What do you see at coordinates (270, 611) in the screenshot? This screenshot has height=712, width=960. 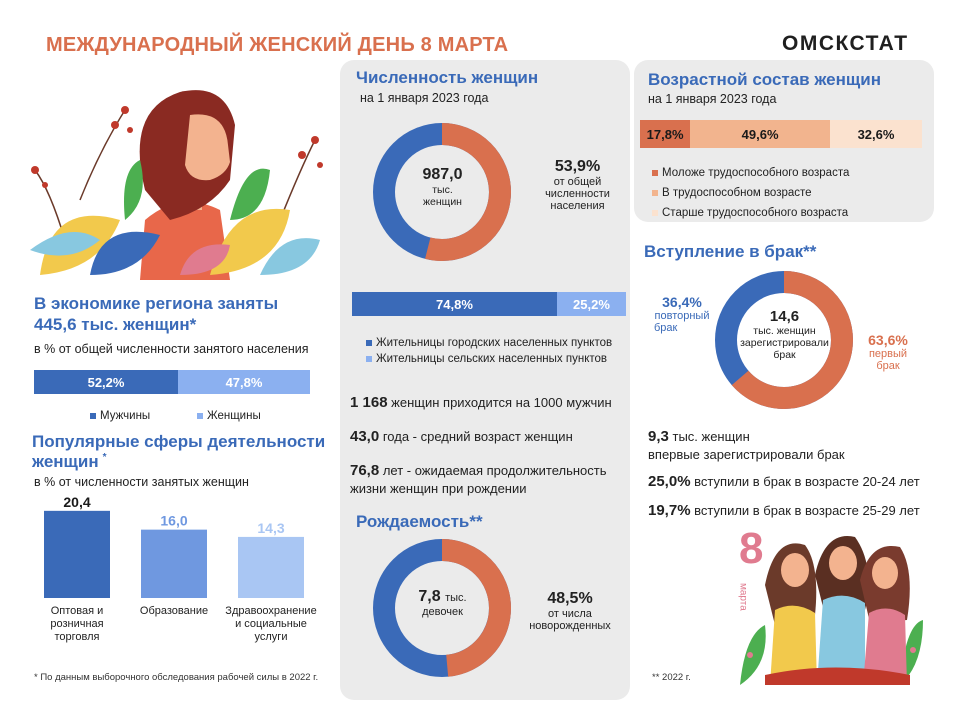 I see `sphere-category-label: Здравоохранение` at bounding box center [270, 611].